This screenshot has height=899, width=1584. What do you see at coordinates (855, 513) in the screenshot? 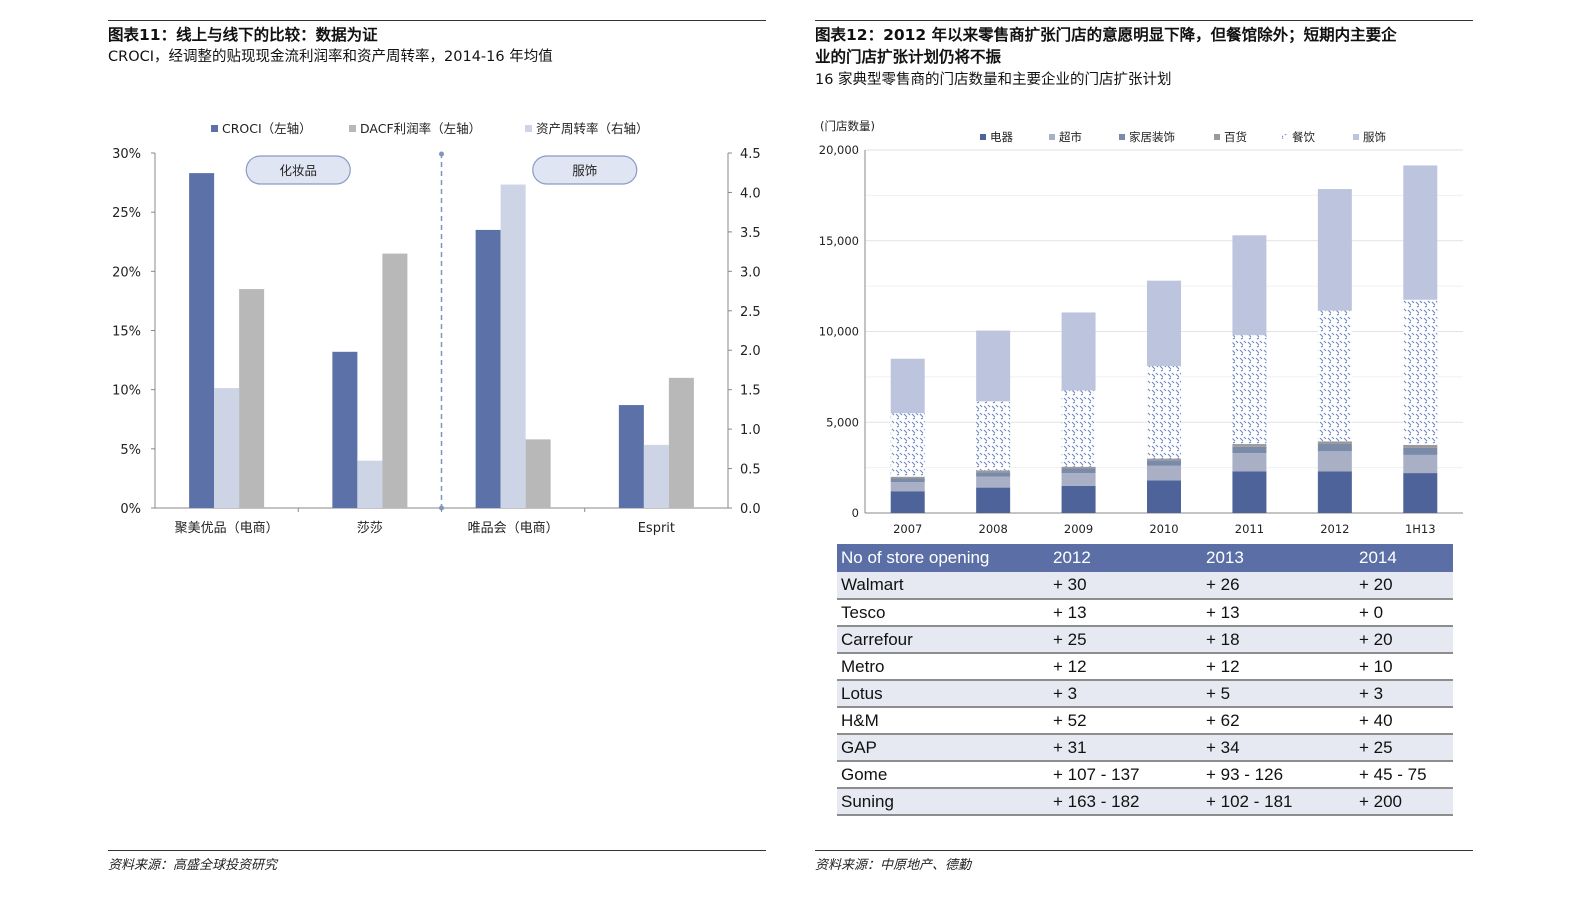
I see `y-tick-label: 0` at bounding box center [855, 513].